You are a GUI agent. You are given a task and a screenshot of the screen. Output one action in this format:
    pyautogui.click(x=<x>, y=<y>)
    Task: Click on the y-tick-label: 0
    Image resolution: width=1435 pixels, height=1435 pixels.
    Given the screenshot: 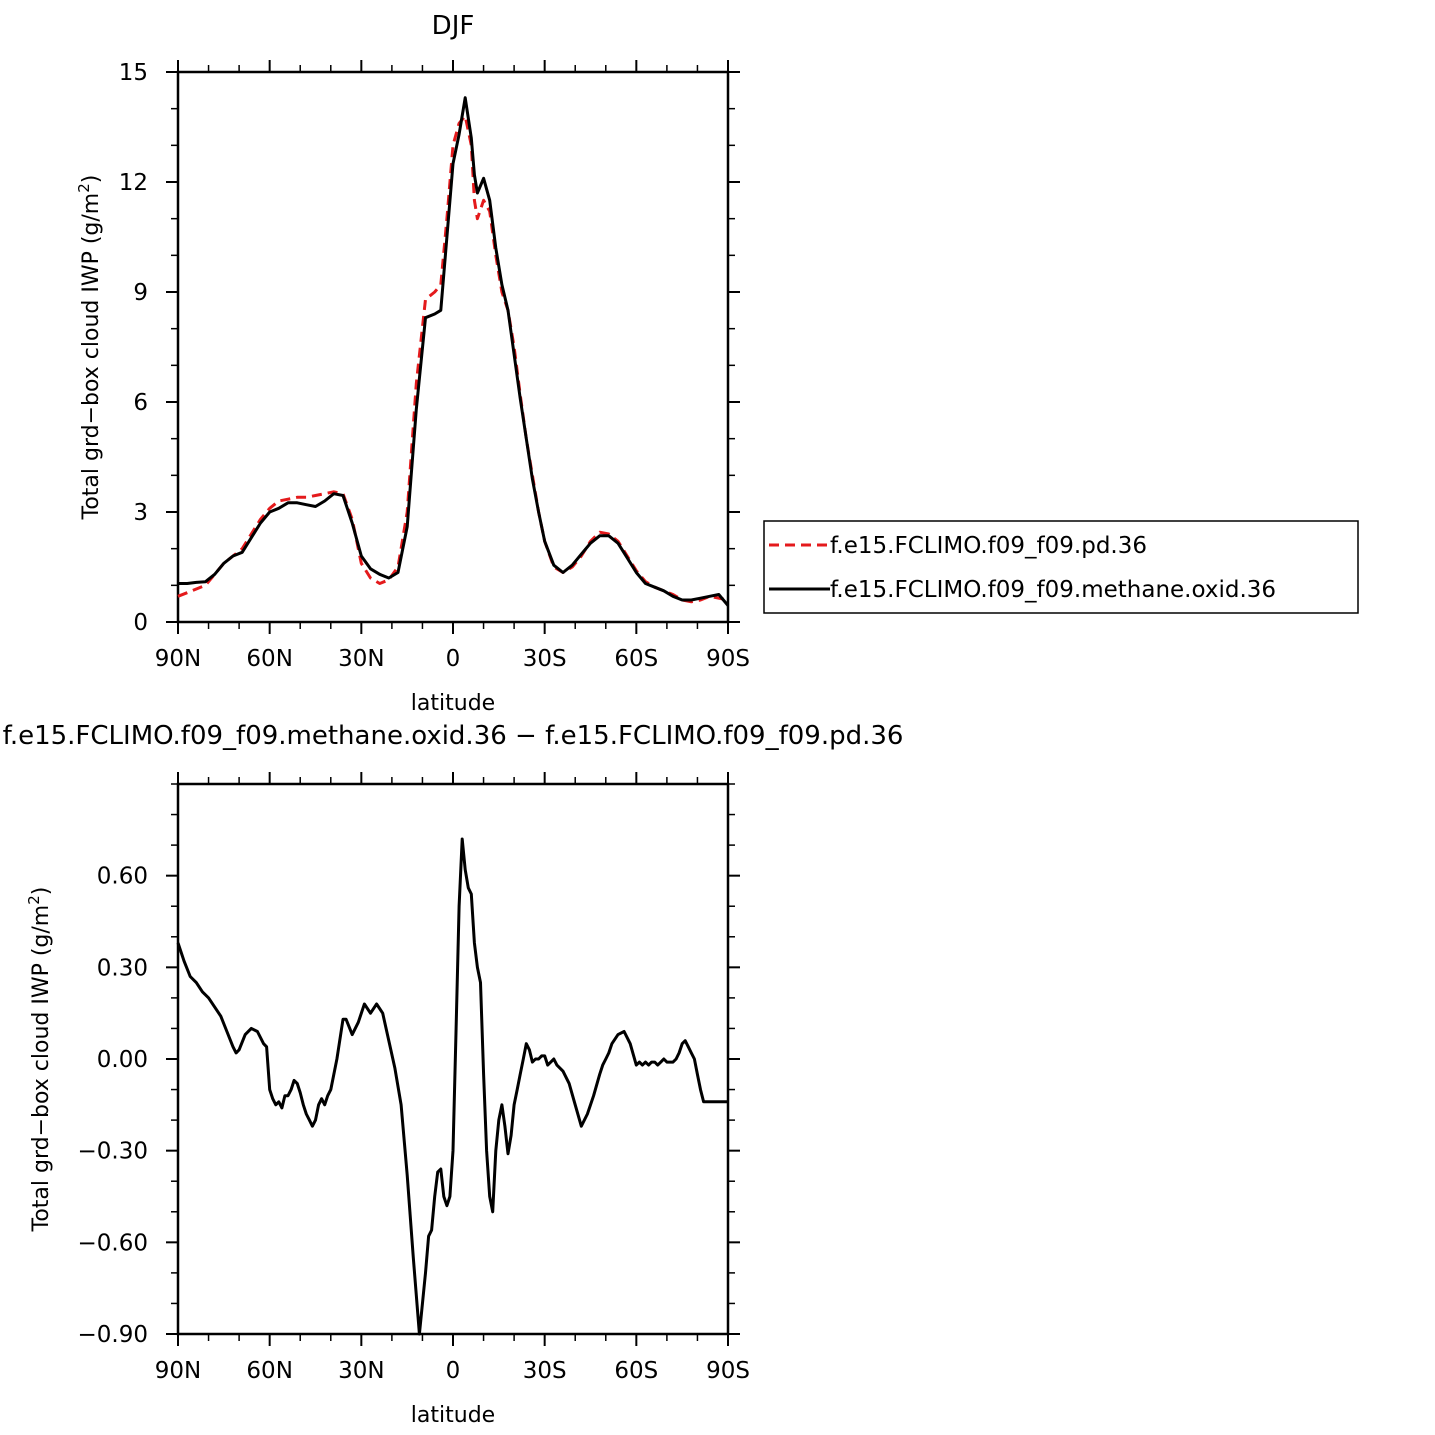 What is the action you would take?
    pyautogui.click(x=140, y=623)
    